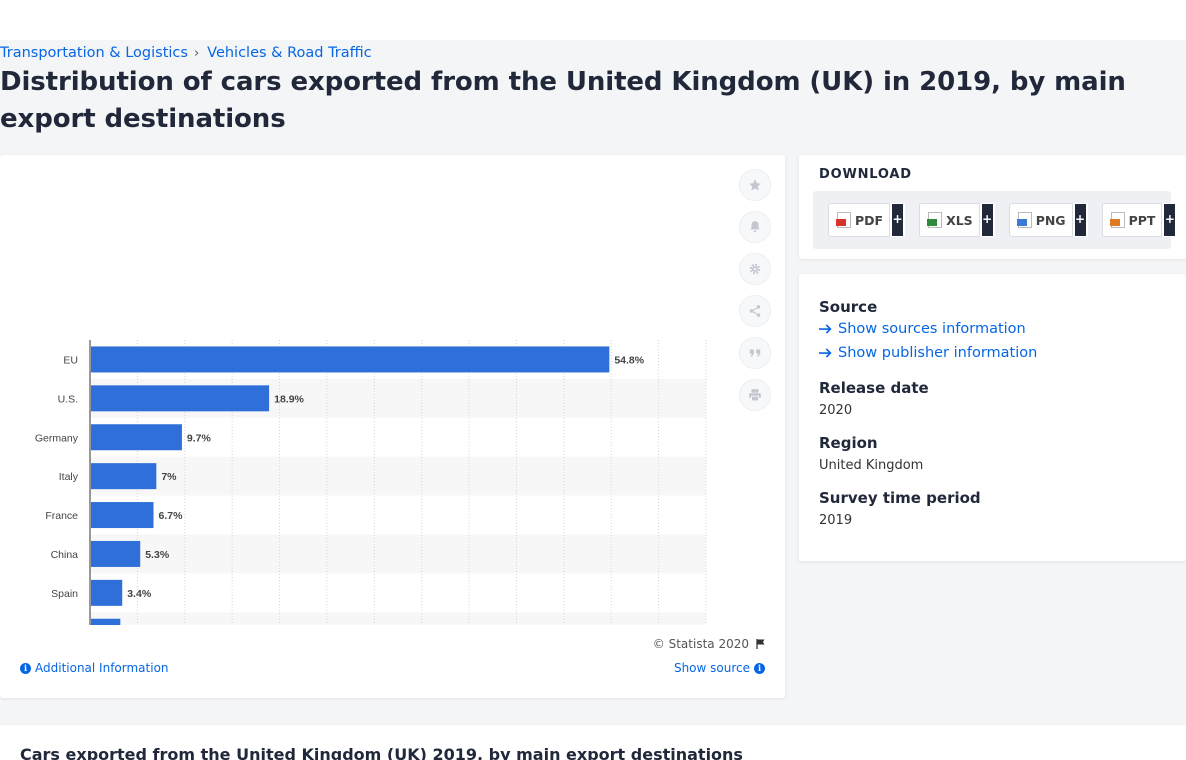 This screenshot has width=1186, height=760. What do you see at coordinates (170, 516) in the screenshot?
I see `data-label: 6.7%` at bounding box center [170, 516].